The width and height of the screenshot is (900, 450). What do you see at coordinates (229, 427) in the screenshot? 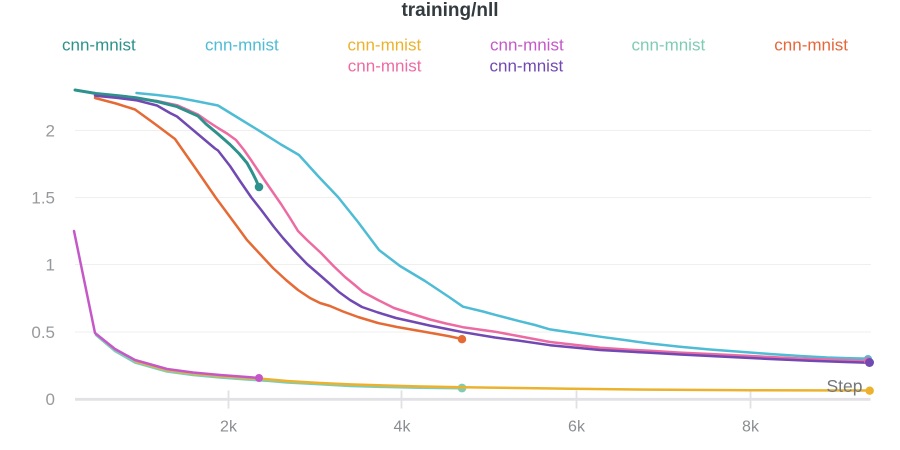
I see `svg-text: 2k` at bounding box center [229, 427].